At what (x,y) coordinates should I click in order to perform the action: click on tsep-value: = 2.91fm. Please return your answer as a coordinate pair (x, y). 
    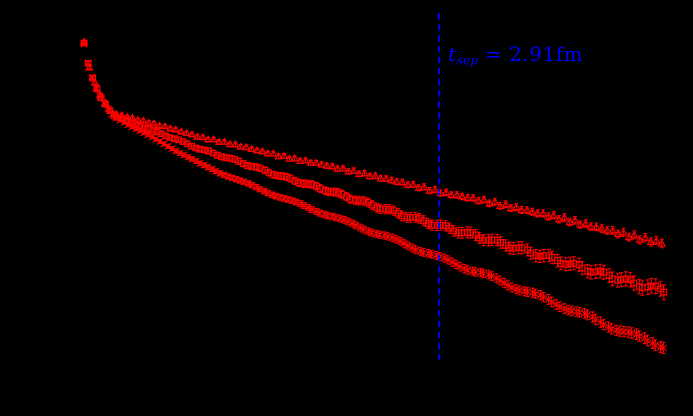
    Looking at the image, I should click on (531, 54).